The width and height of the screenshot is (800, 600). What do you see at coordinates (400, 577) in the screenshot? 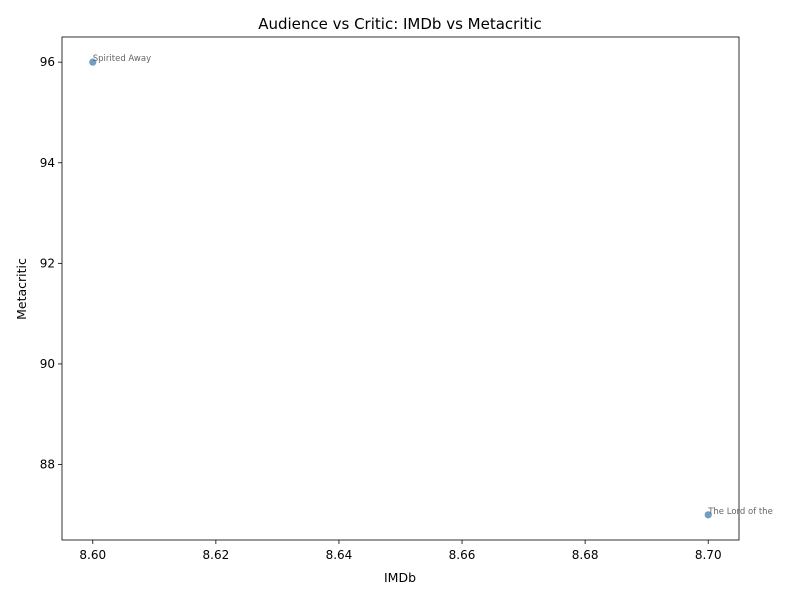
I see `x-axis-label: IMDb` at bounding box center [400, 577].